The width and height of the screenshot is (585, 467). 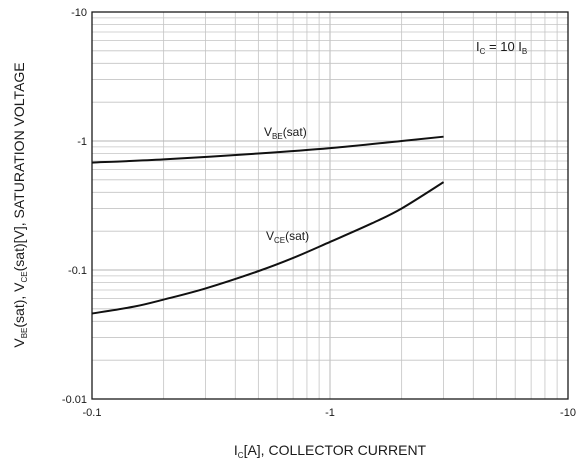 I want to click on x-tick-labels: -0.1 -1 -10, so click(x=329, y=413).